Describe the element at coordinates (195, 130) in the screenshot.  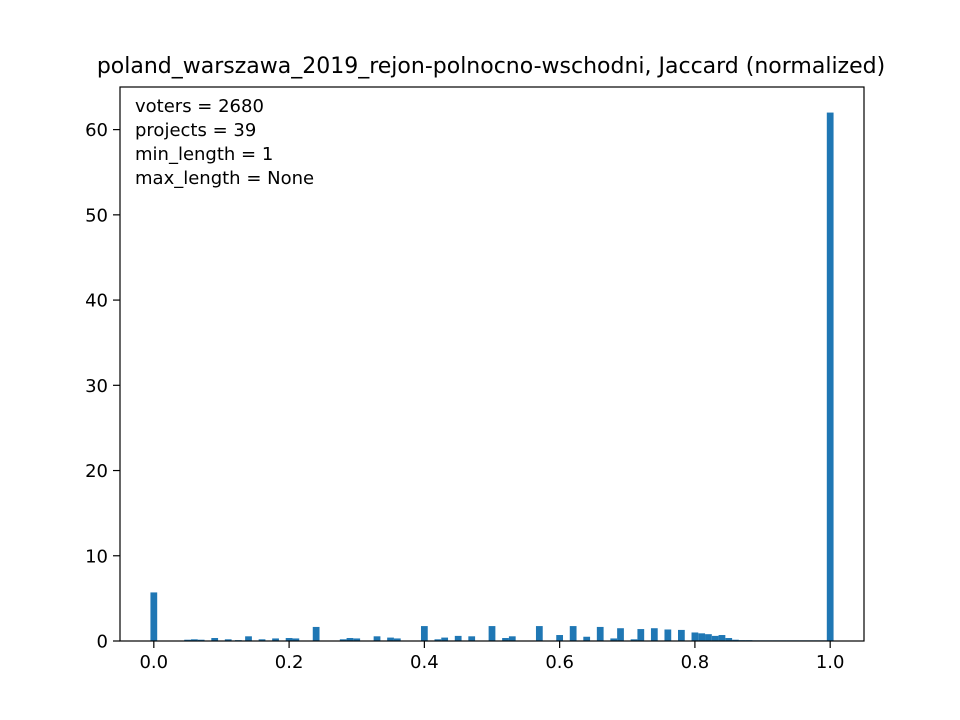
I see `annotation-line: projects = 39` at that location.